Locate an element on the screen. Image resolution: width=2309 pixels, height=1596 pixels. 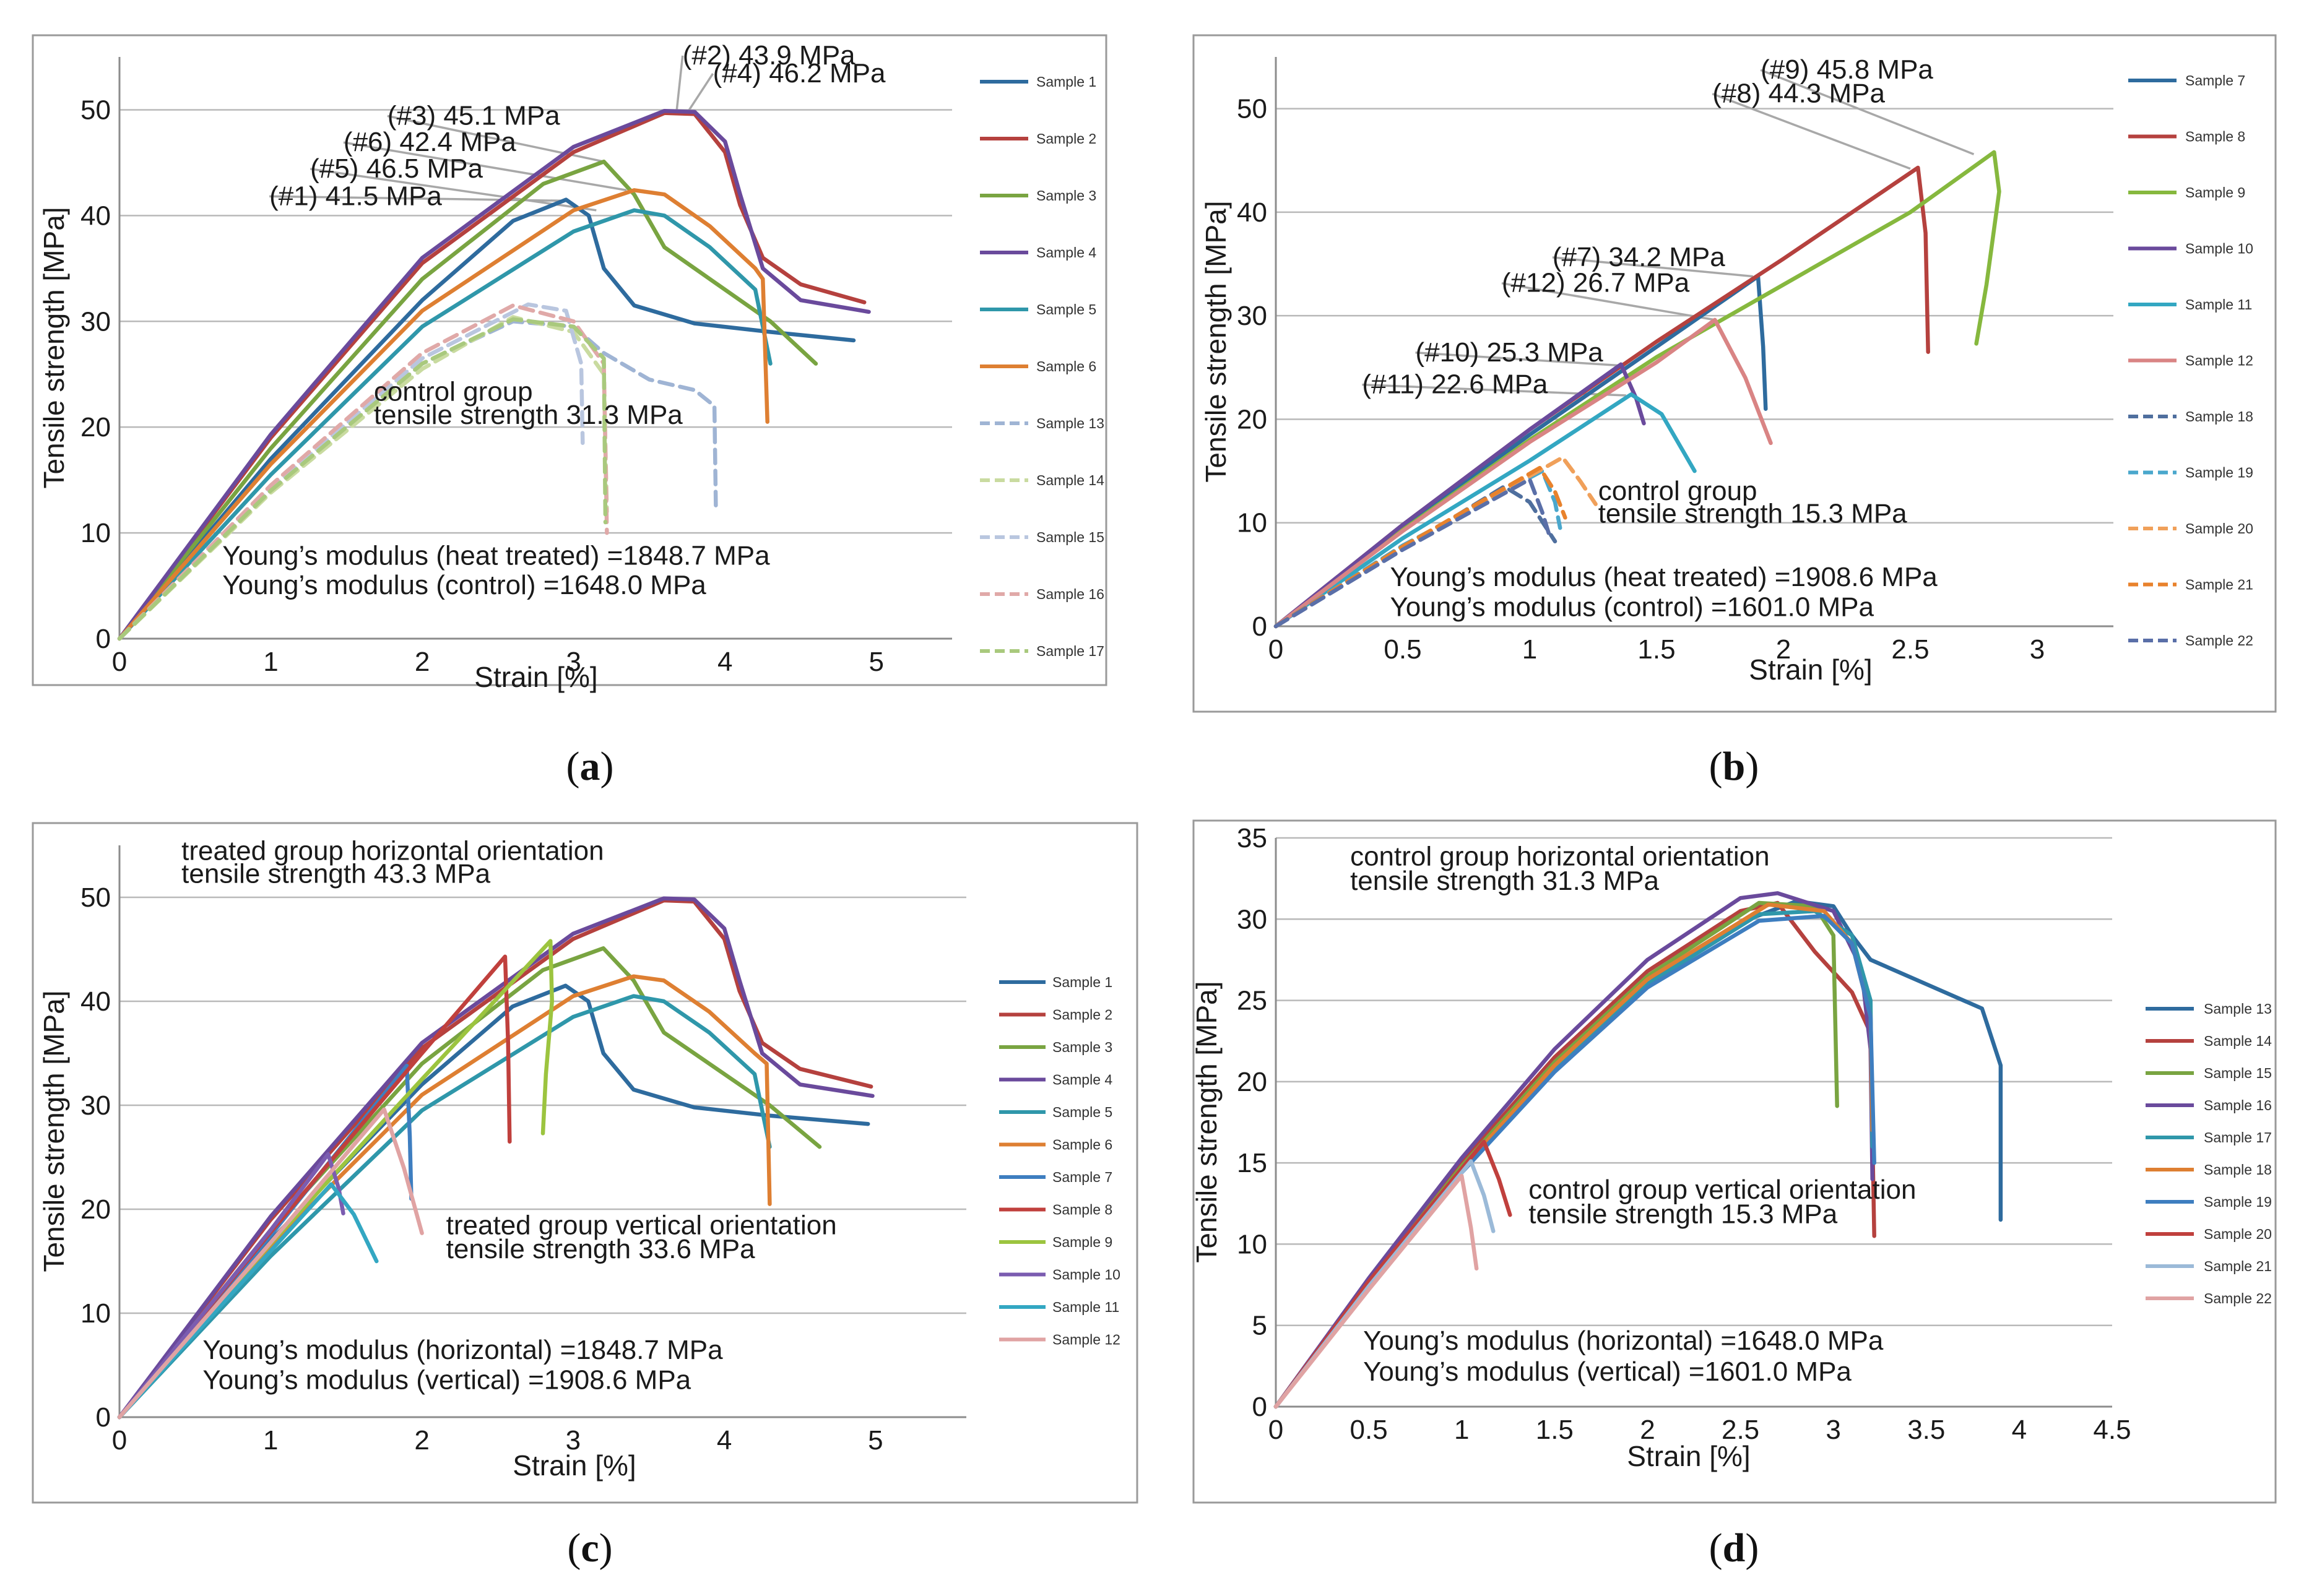
legend-label: Sample 16 is located at coordinates (2238, 1105).